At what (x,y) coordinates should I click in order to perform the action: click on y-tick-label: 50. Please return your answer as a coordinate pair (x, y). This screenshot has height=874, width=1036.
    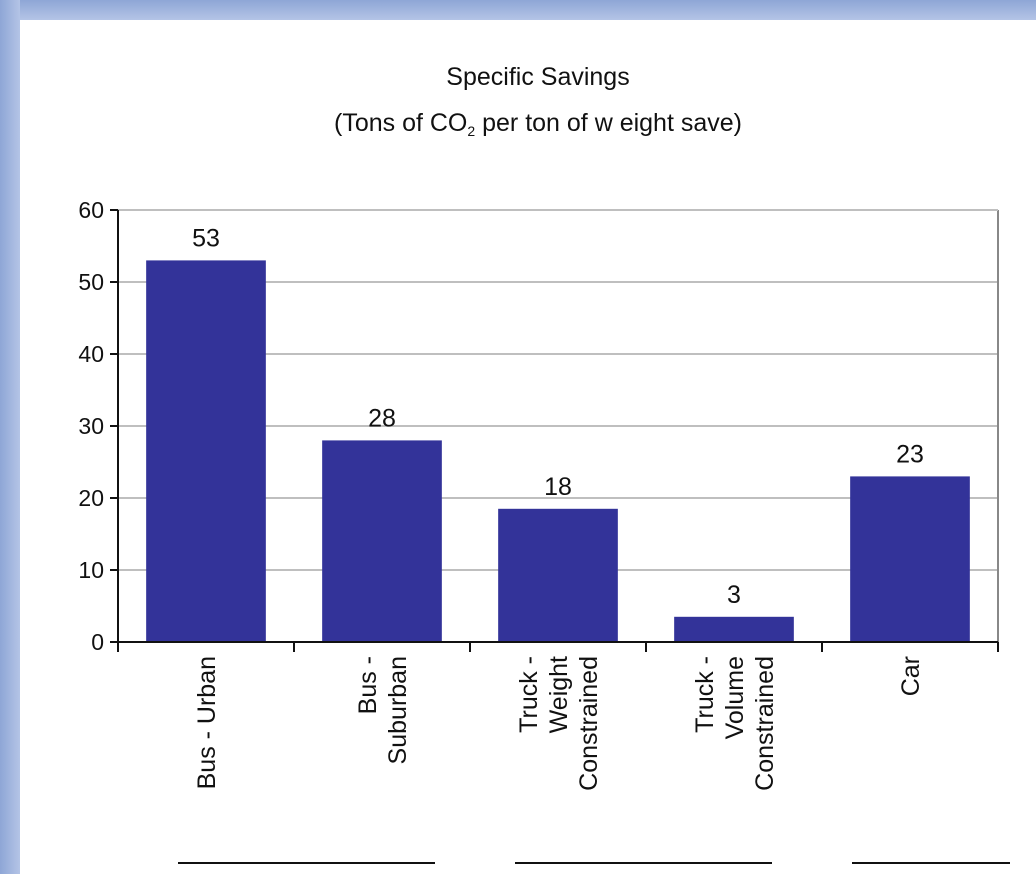
    Looking at the image, I should click on (91, 282).